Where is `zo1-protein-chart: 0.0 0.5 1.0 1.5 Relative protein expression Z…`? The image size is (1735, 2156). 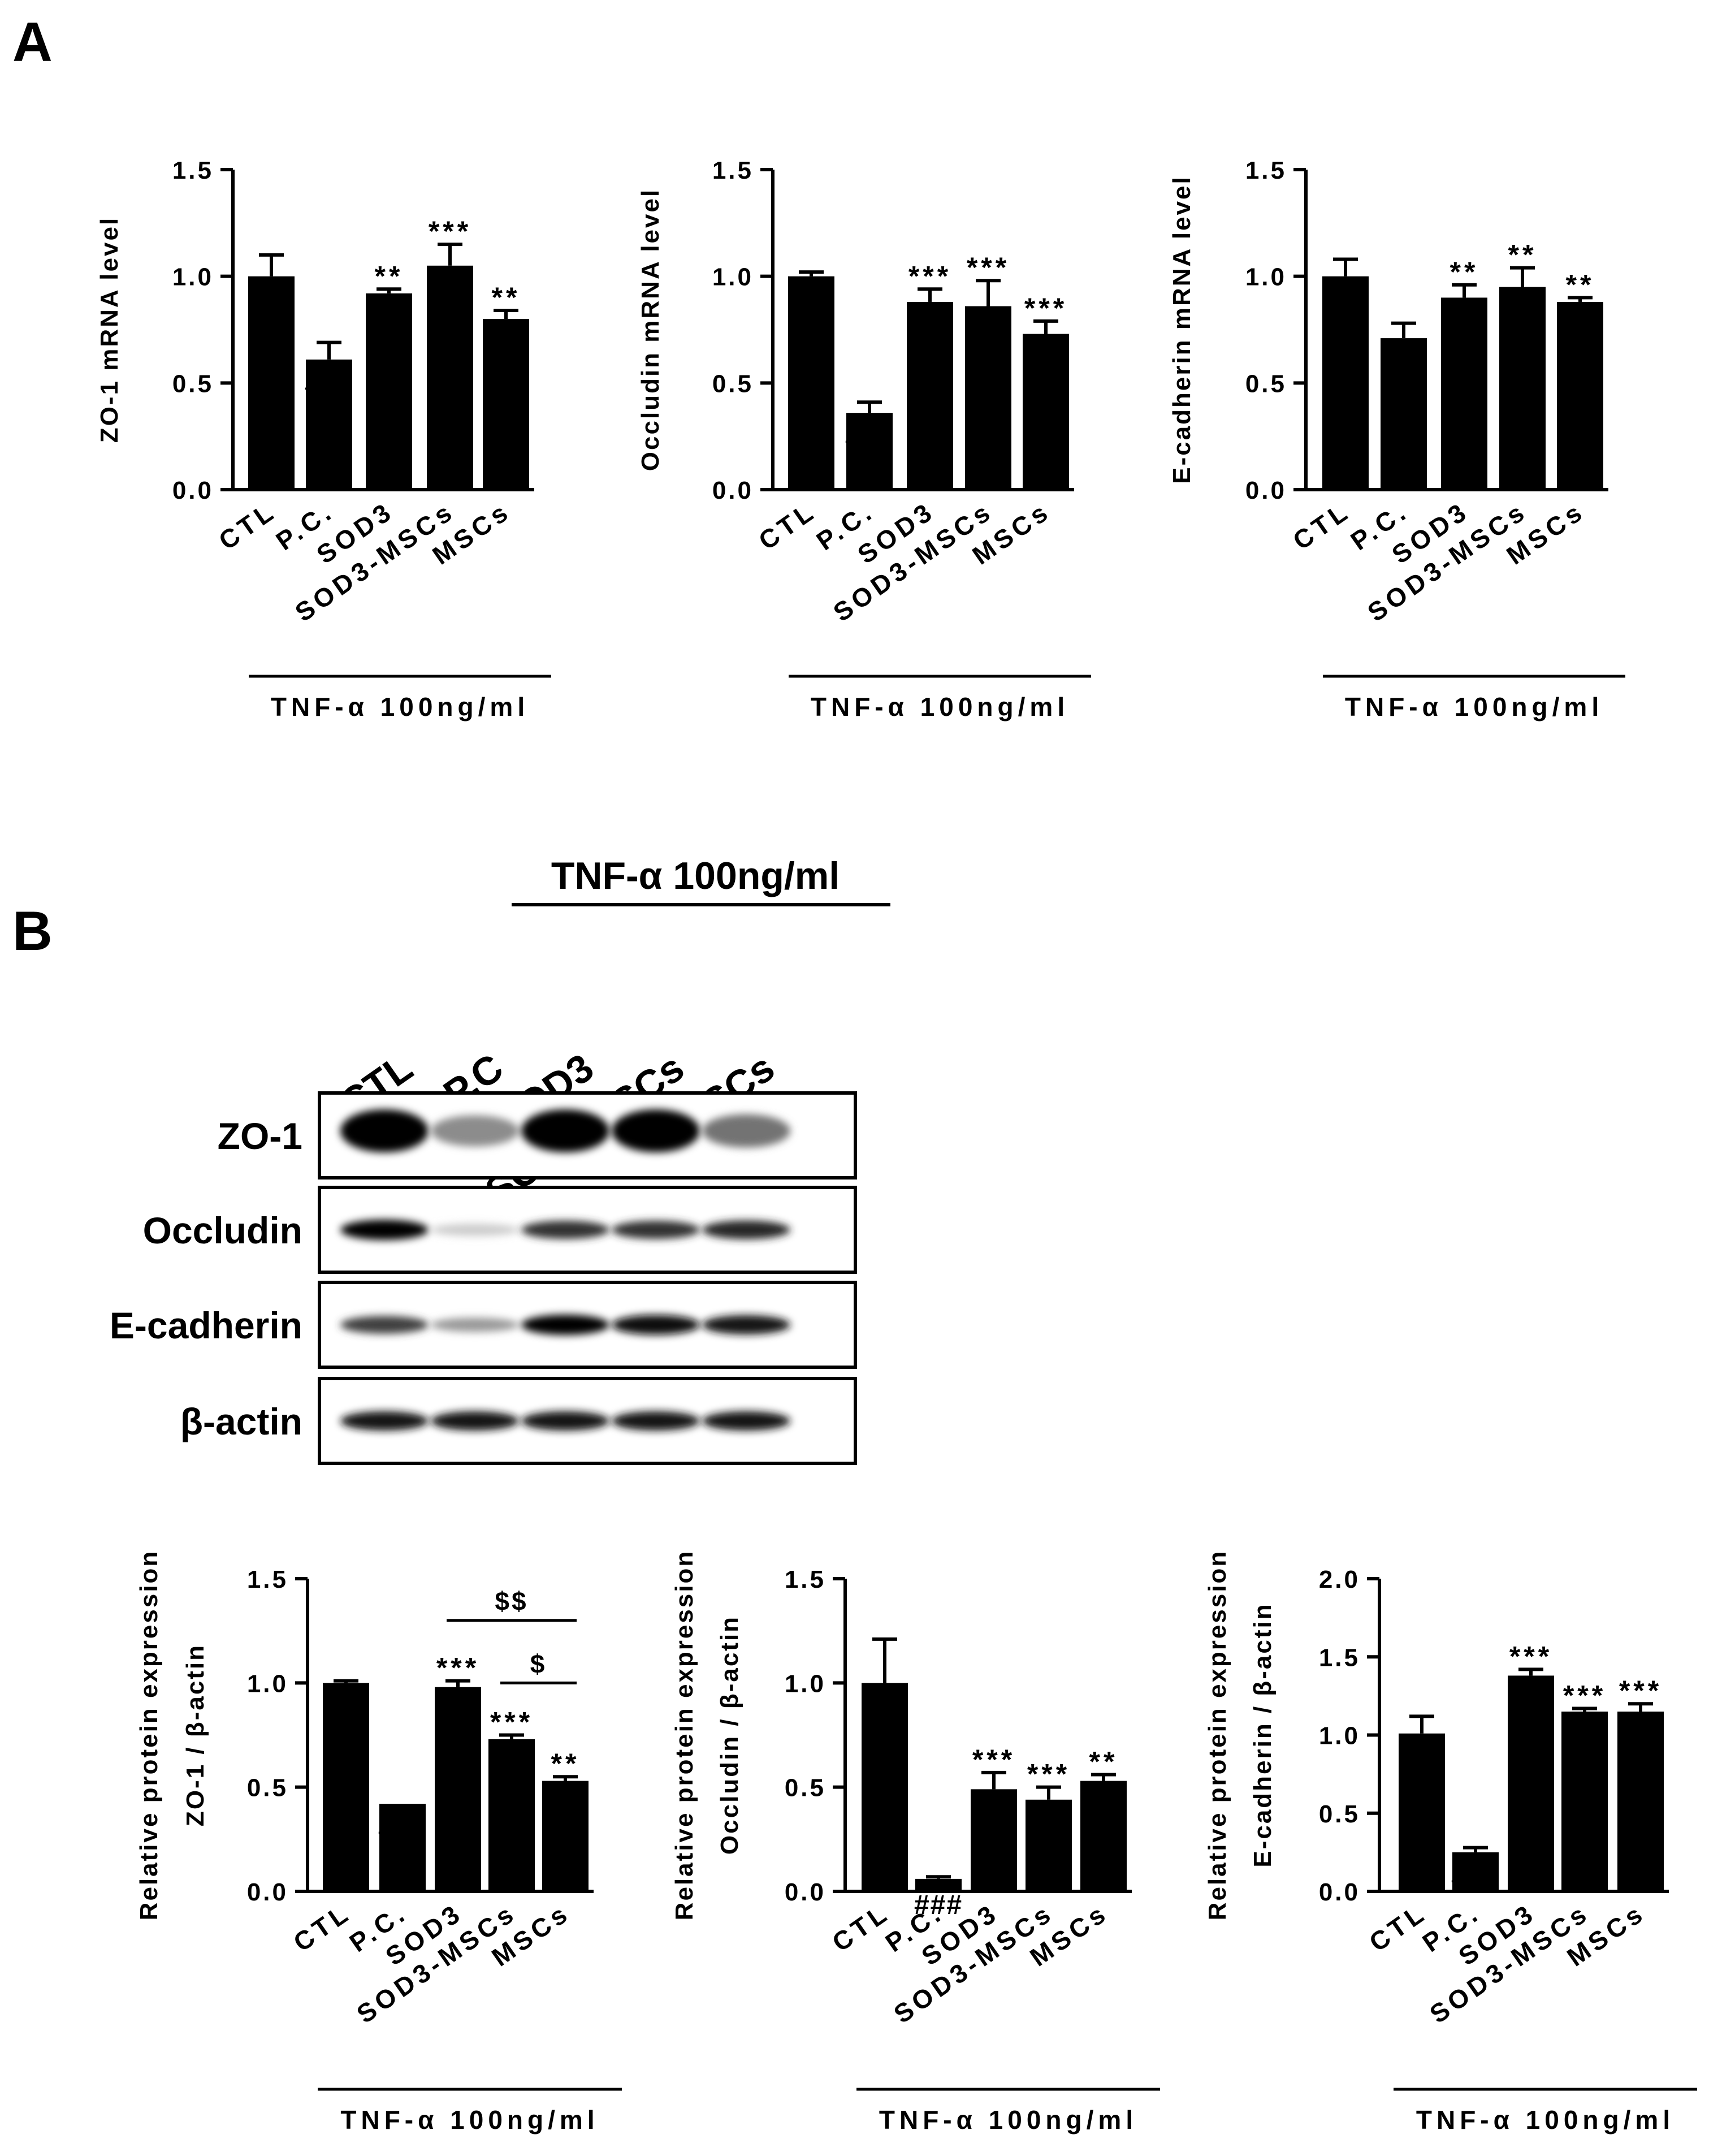 zo1-protein-chart: 0.0 0.5 1.0 1.5 Relative protein expression Z… is located at coordinates (378, 1842).